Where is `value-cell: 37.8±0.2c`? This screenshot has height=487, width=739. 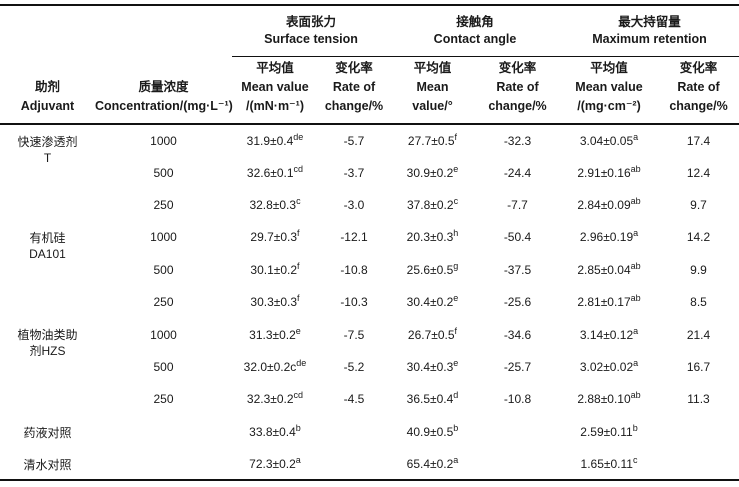 value-cell: 37.8±0.2c is located at coordinates (432, 203).